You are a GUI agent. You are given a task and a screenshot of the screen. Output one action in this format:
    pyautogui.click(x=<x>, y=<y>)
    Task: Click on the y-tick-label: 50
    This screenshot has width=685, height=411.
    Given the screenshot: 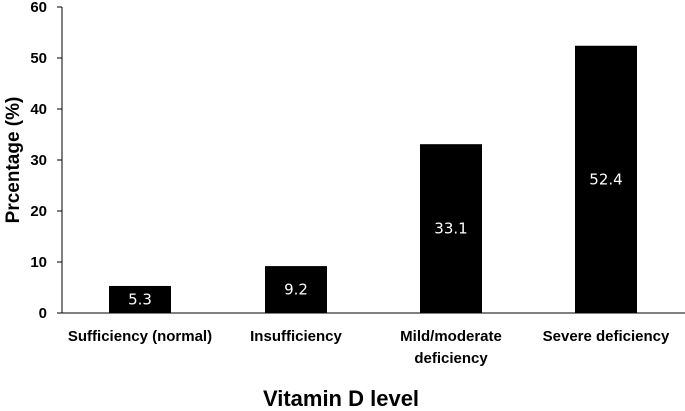 What is the action you would take?
    pyautogui.click(x=38, y=58)
    